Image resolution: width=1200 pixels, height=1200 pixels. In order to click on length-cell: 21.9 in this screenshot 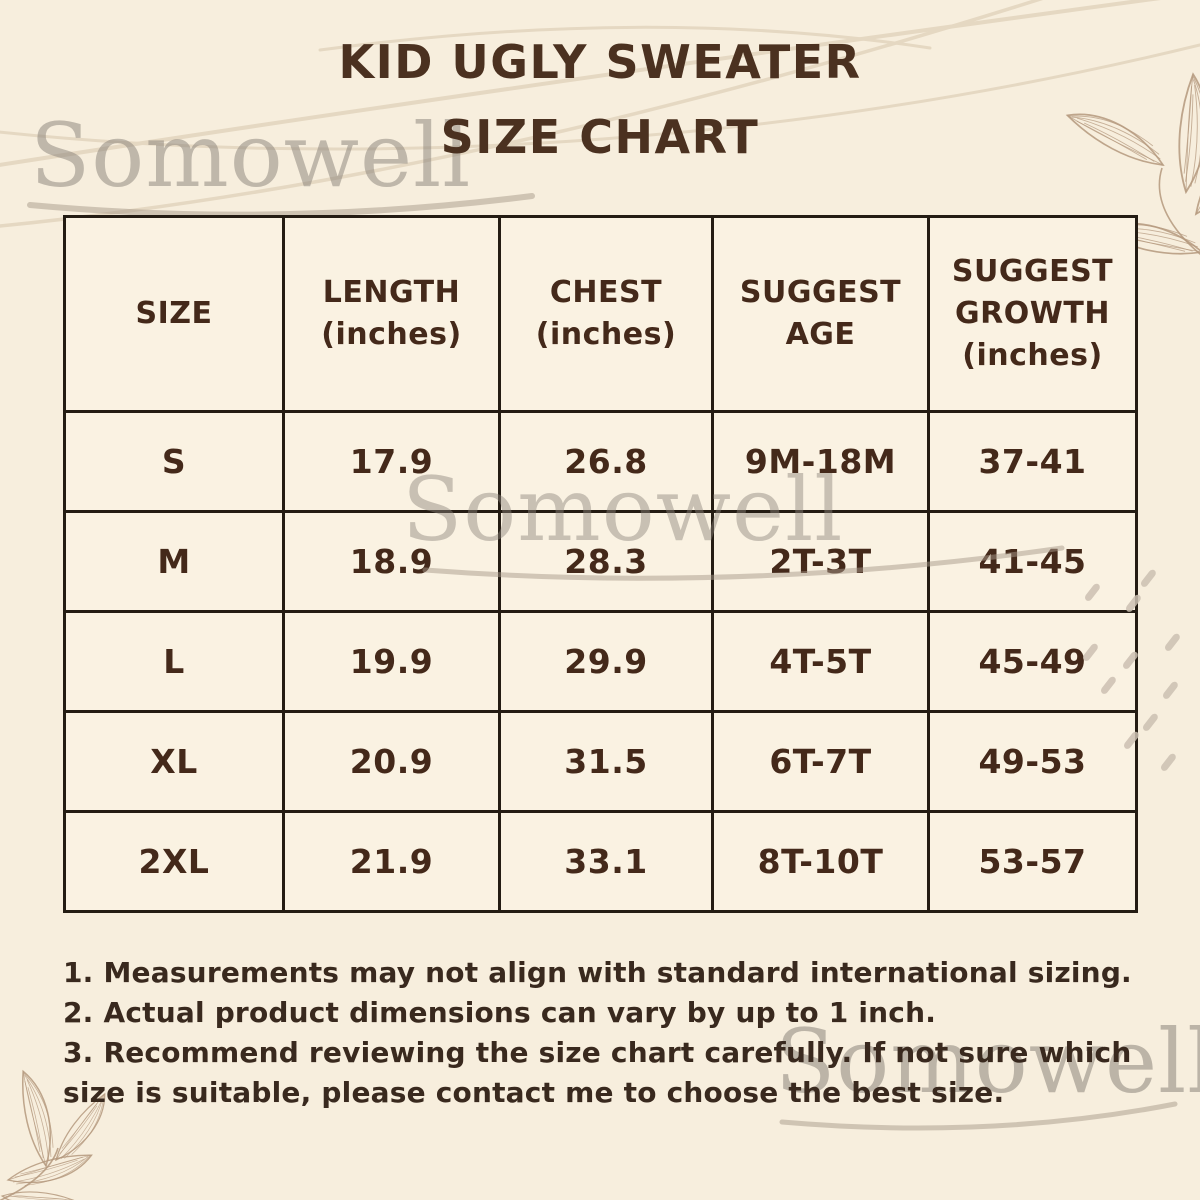, I will do `click(391, 861)`.